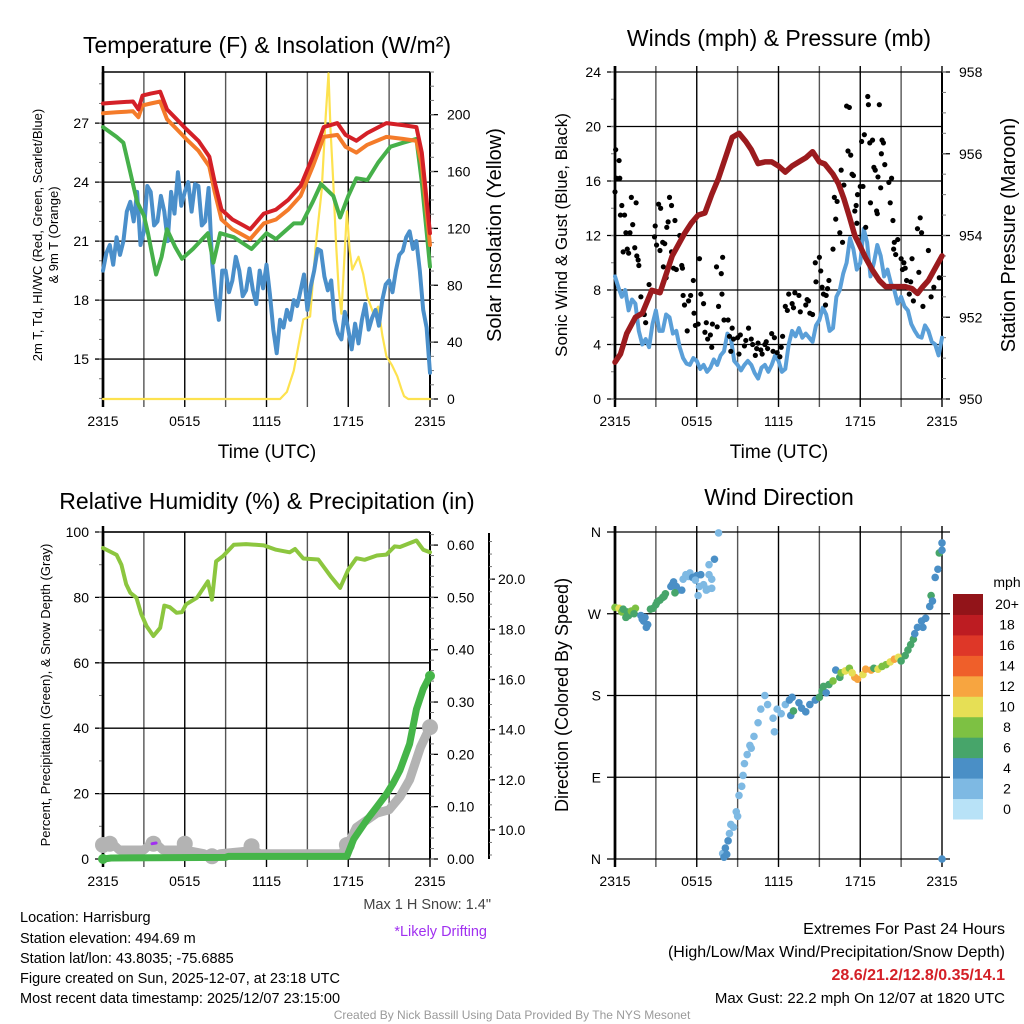 This screenshot has height=1024, width=1024. What do you see at coordinates (266, 421) in the screenshot?
I see `x-tick-label: 1115` at bounding box center [266, 421].